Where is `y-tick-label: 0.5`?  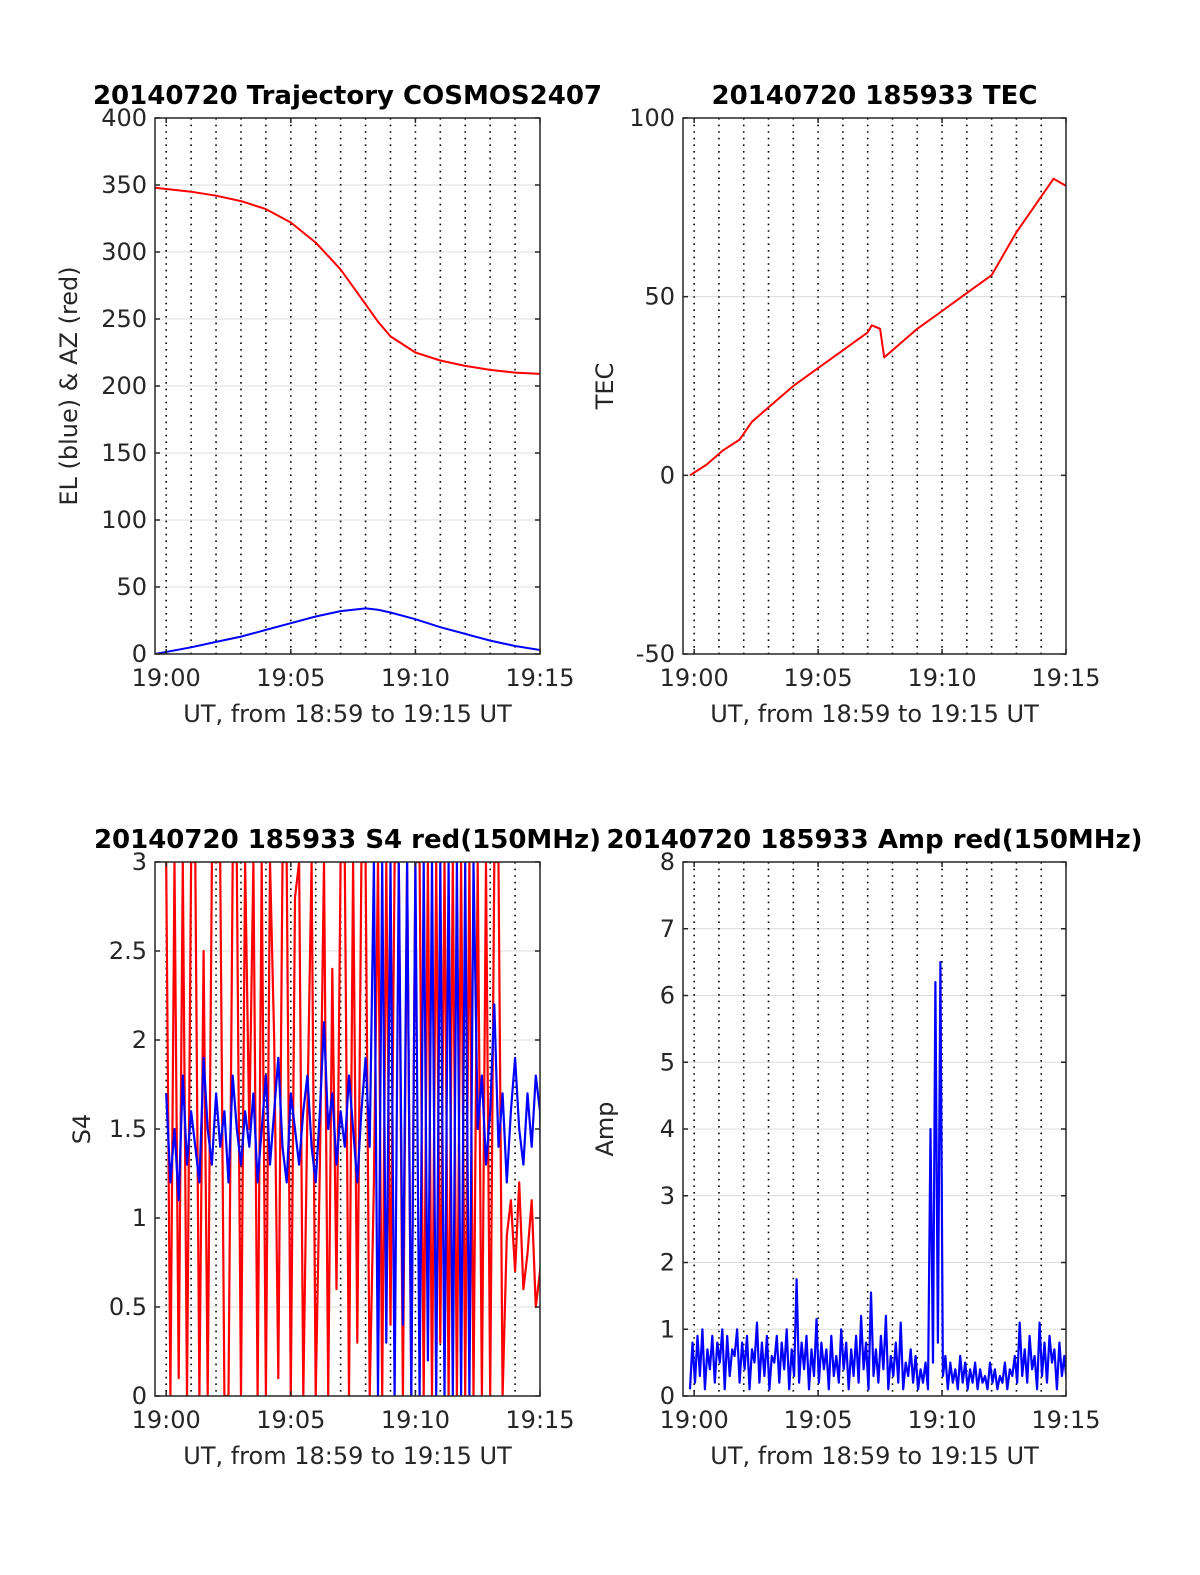 y-tick-label: 0.5 is located at coordinates (128, 1307).